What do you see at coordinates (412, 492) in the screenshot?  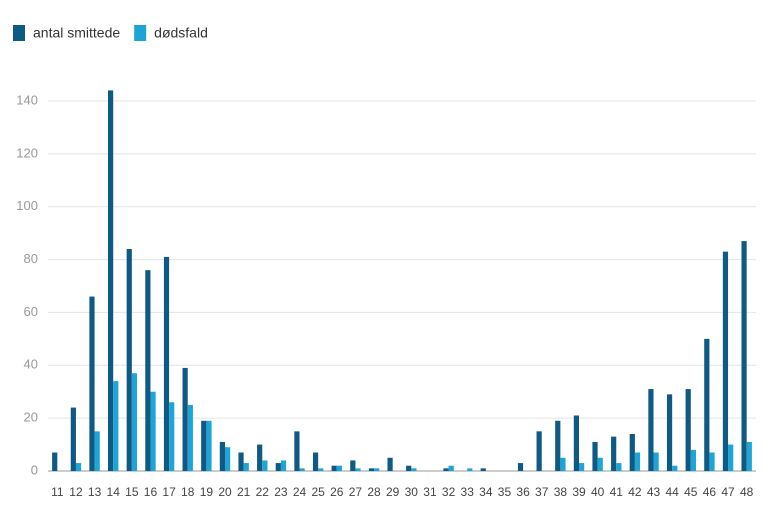 I see `x-tick-label: 30` at bounding box center [412, 492].